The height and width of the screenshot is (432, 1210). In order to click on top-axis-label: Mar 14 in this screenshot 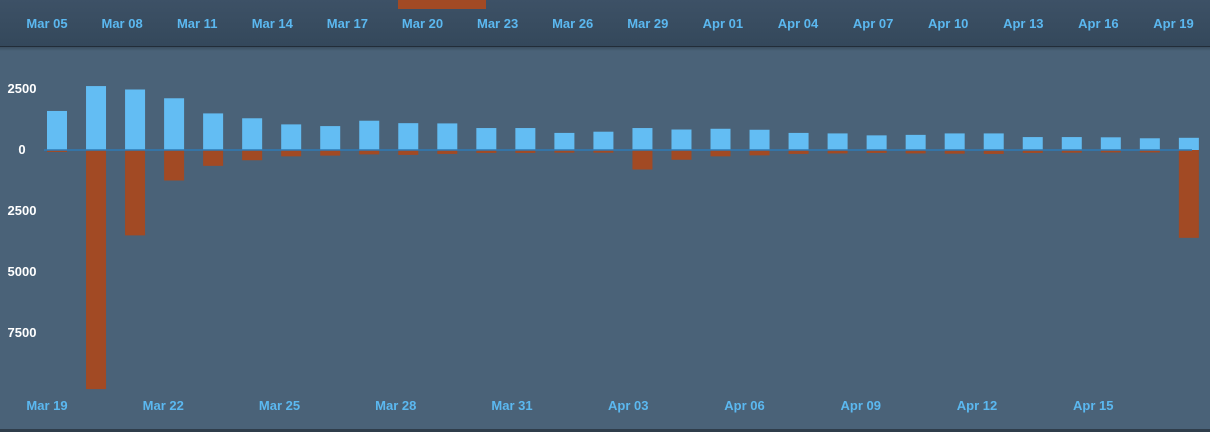, I will do `click(273, 23)`.